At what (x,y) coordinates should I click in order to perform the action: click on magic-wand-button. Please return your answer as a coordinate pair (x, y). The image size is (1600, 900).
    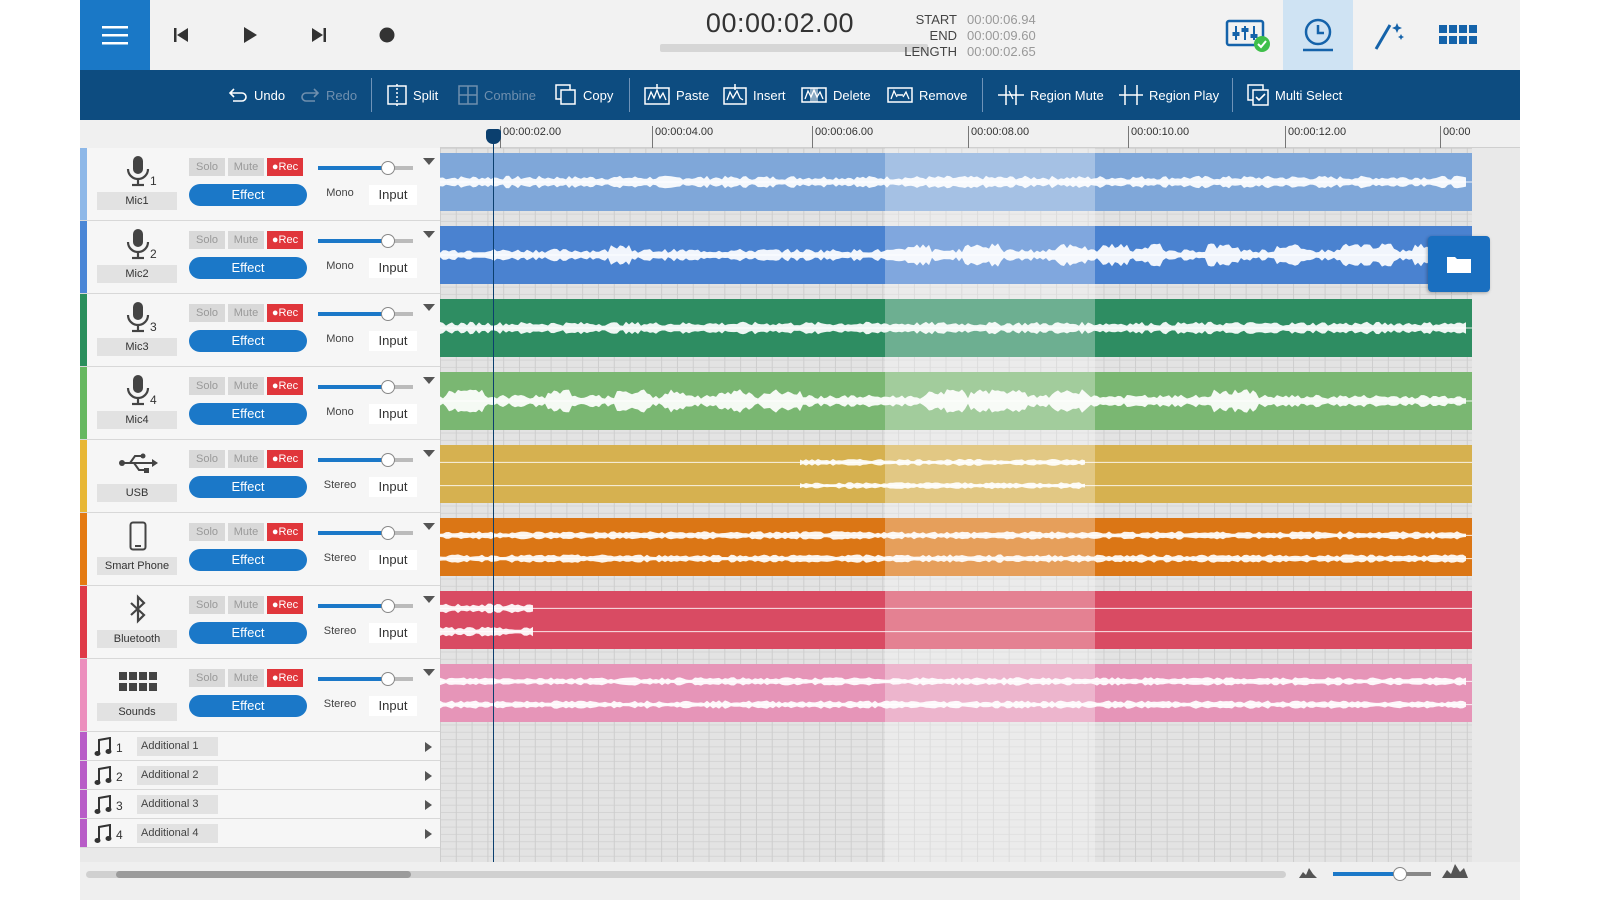
    Looking at the image, I should click on (1388, 35).